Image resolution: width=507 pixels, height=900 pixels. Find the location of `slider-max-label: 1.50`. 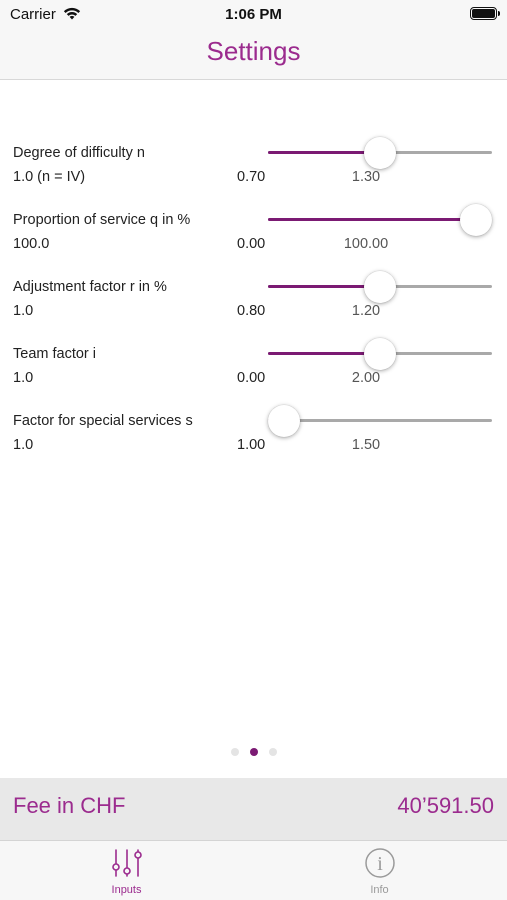

slider-max-label: 1.50 is located at coordinates (366, 445).